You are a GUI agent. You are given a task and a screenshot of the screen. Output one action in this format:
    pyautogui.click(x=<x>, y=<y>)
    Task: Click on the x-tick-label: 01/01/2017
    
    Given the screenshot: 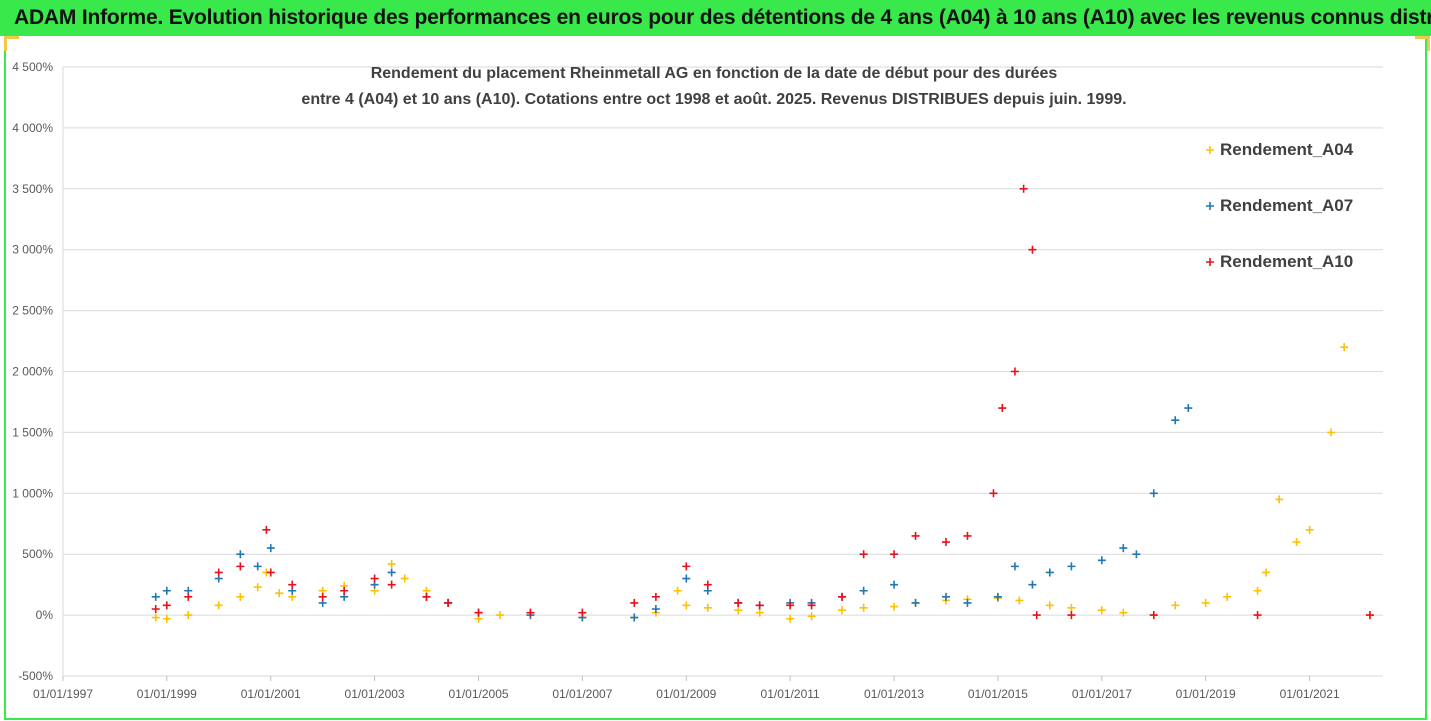 What is the action you would take?
    pyautogui.click(x=1102, y=694)
    